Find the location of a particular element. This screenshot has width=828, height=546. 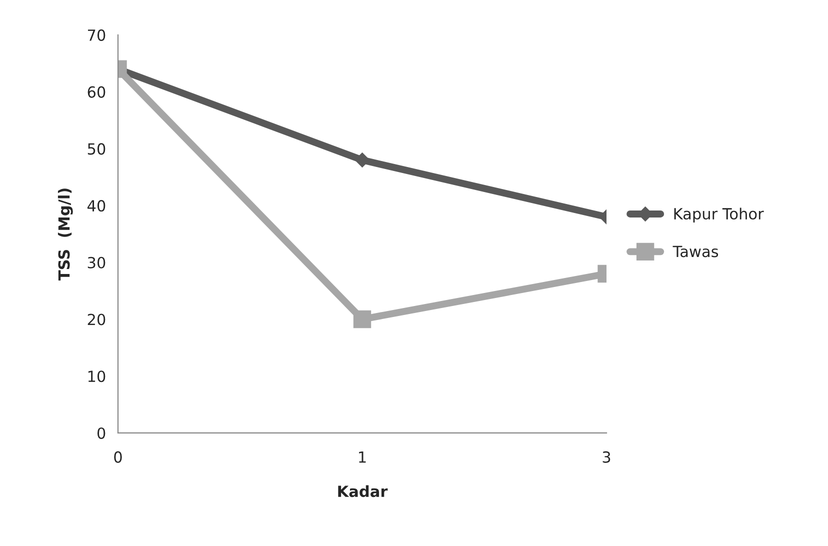

x-tick-label: 3 is located at coordinates (606, 457).